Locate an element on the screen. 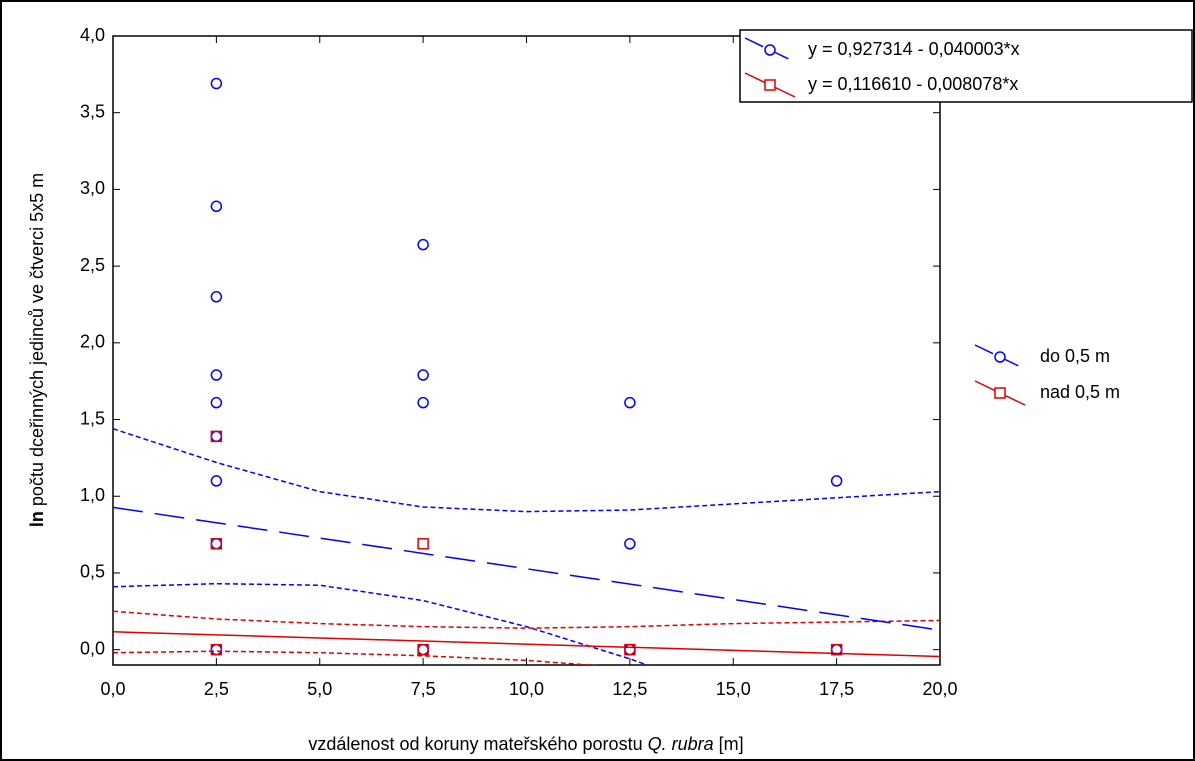 The image size is (1195, 761). x-tick-label: 20,0 is located at coordinates (939, 689).